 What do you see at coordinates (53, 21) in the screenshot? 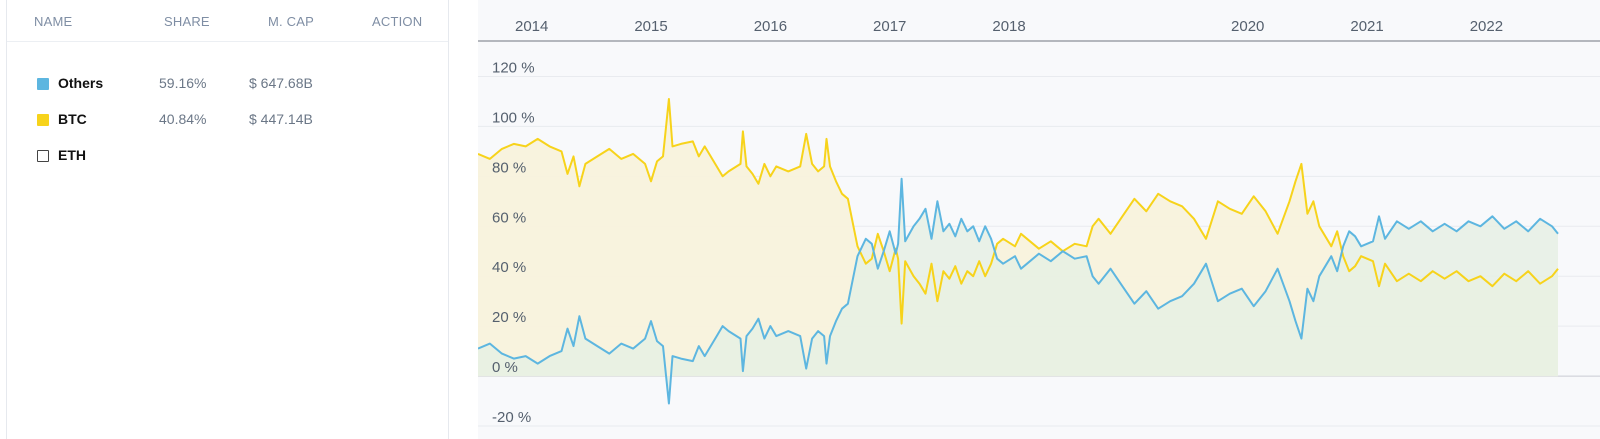
I see `column-header-name: NAME` at bounding box center [53, 21].